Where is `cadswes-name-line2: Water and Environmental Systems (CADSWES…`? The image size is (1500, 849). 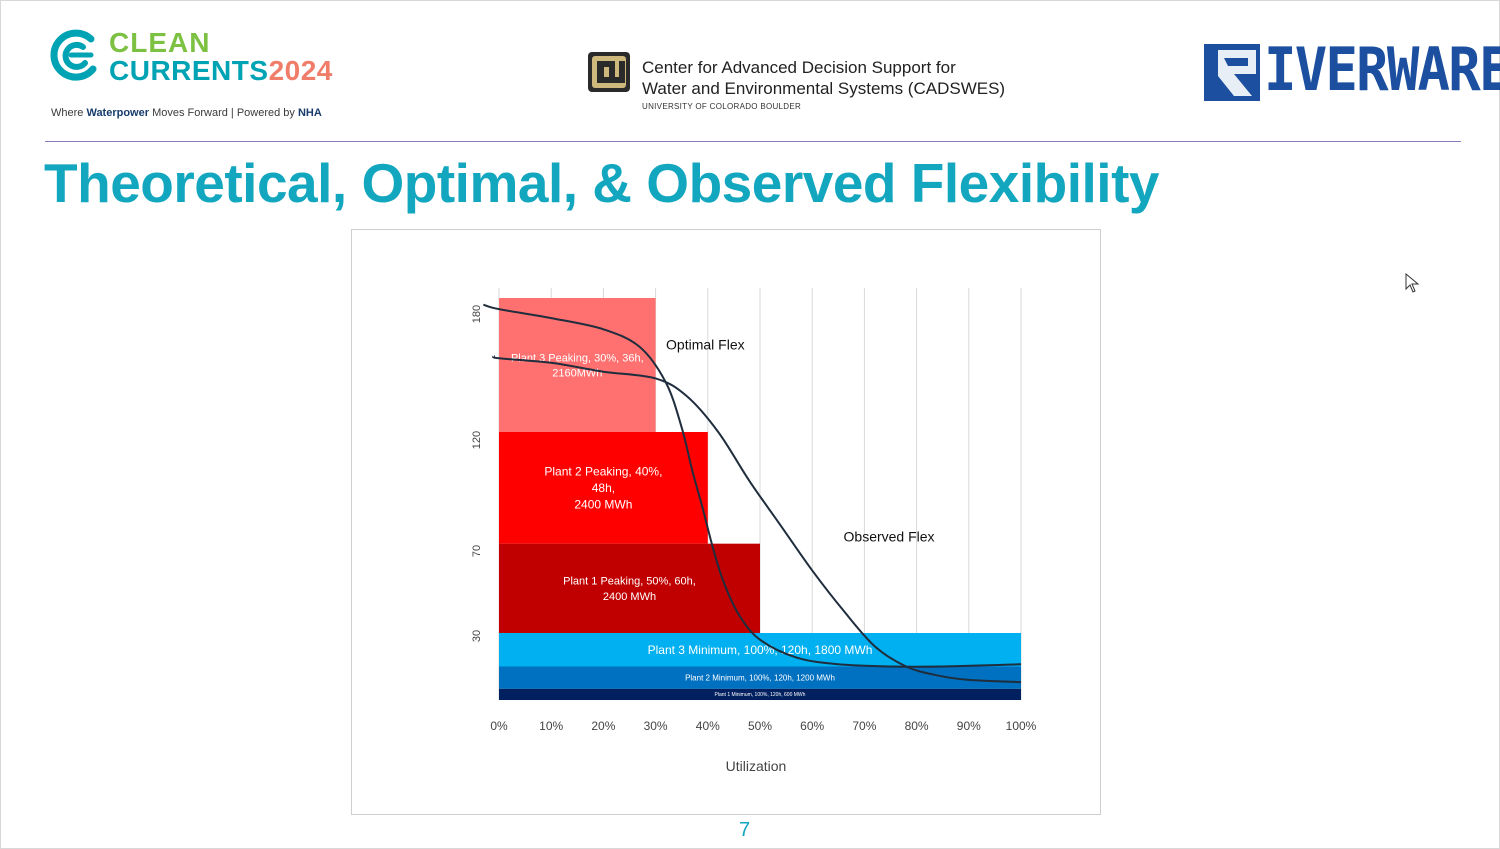
cadswes-name-line2: Water and Environmental Systems (CADSWES… is located at coordinates (824, 88).